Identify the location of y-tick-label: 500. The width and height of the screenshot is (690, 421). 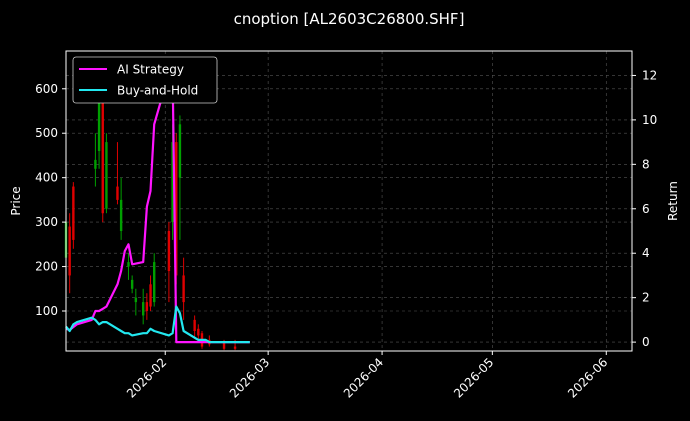
(46, 133).